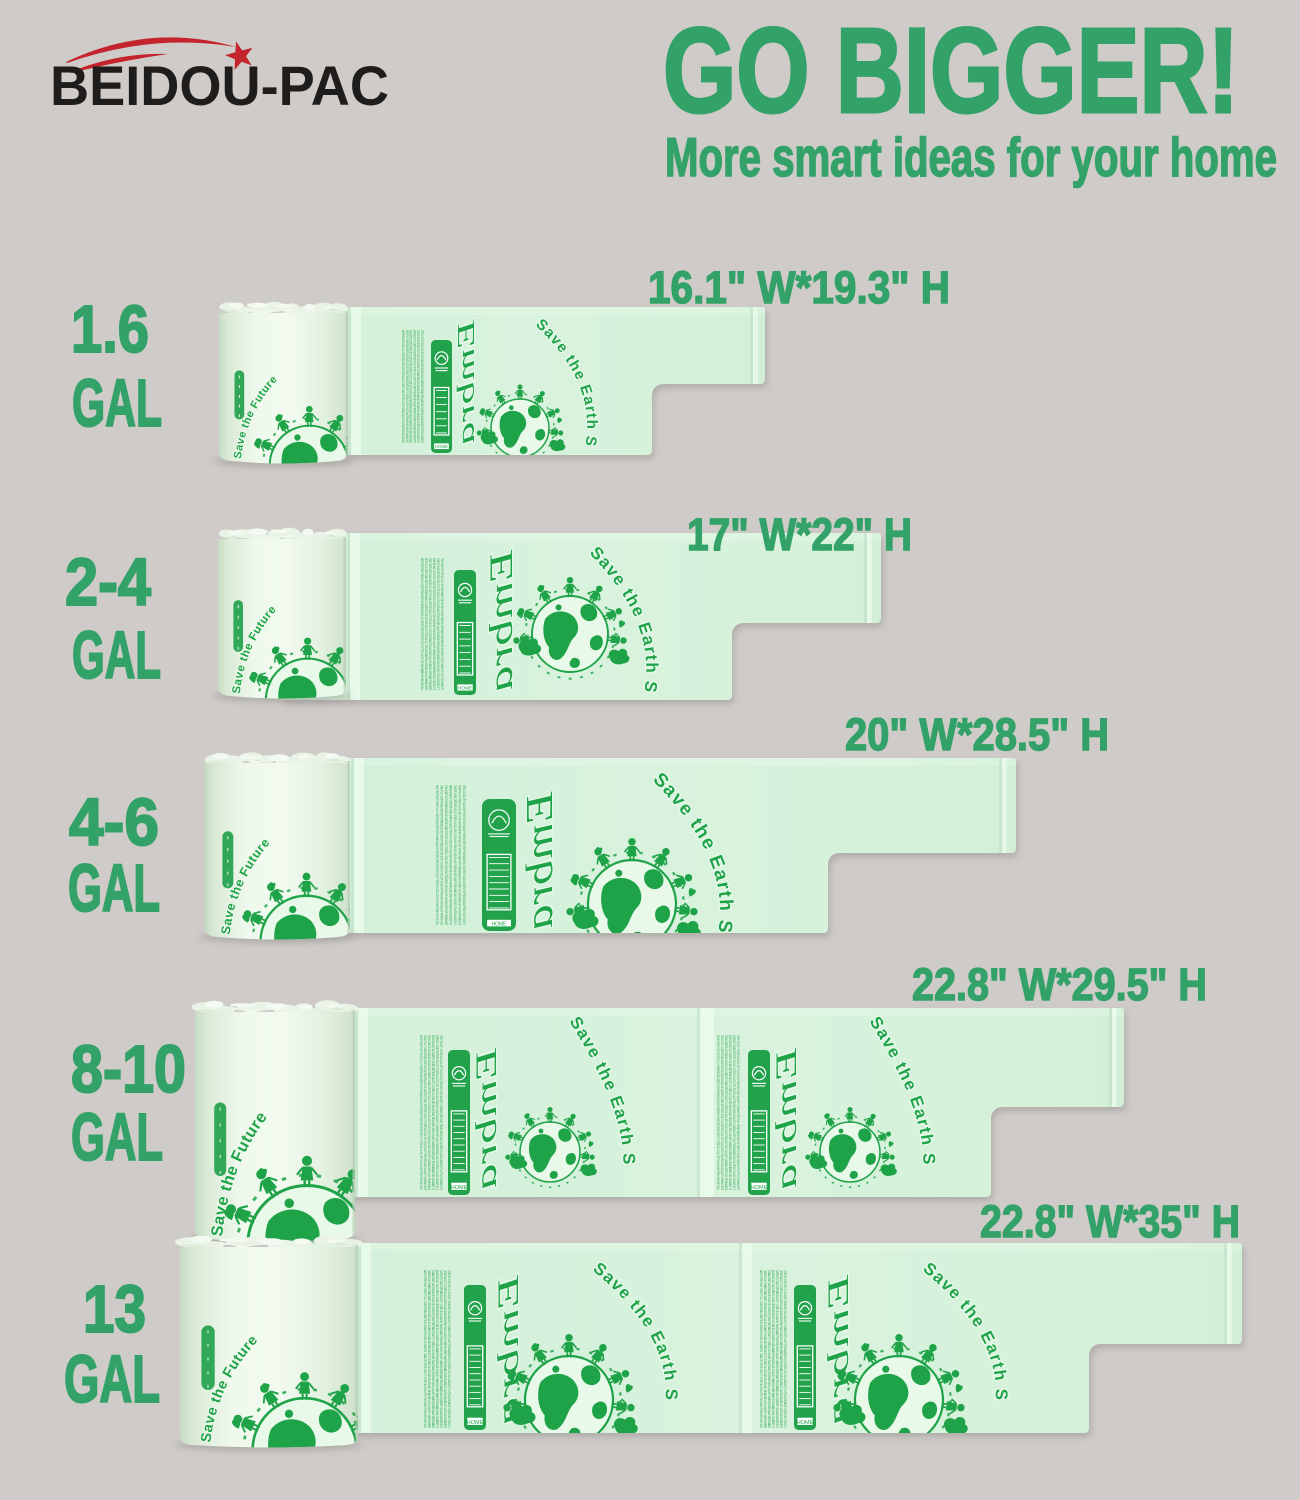  Describe the element at coordinates (1059, 984) in the screenshot. I see `svg-text: 22.8" W*29.5" H` at that location.